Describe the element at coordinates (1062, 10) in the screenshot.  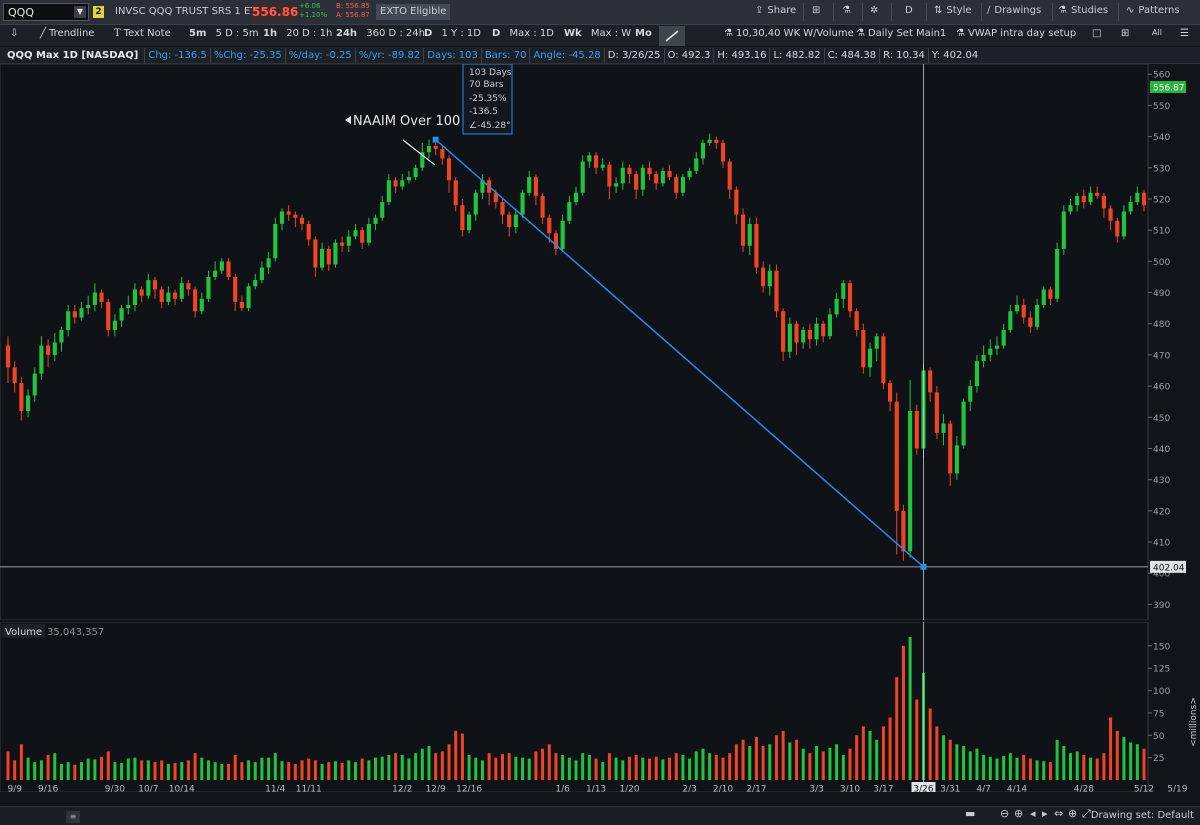
I see `studies-icon: ⚗` at that location.